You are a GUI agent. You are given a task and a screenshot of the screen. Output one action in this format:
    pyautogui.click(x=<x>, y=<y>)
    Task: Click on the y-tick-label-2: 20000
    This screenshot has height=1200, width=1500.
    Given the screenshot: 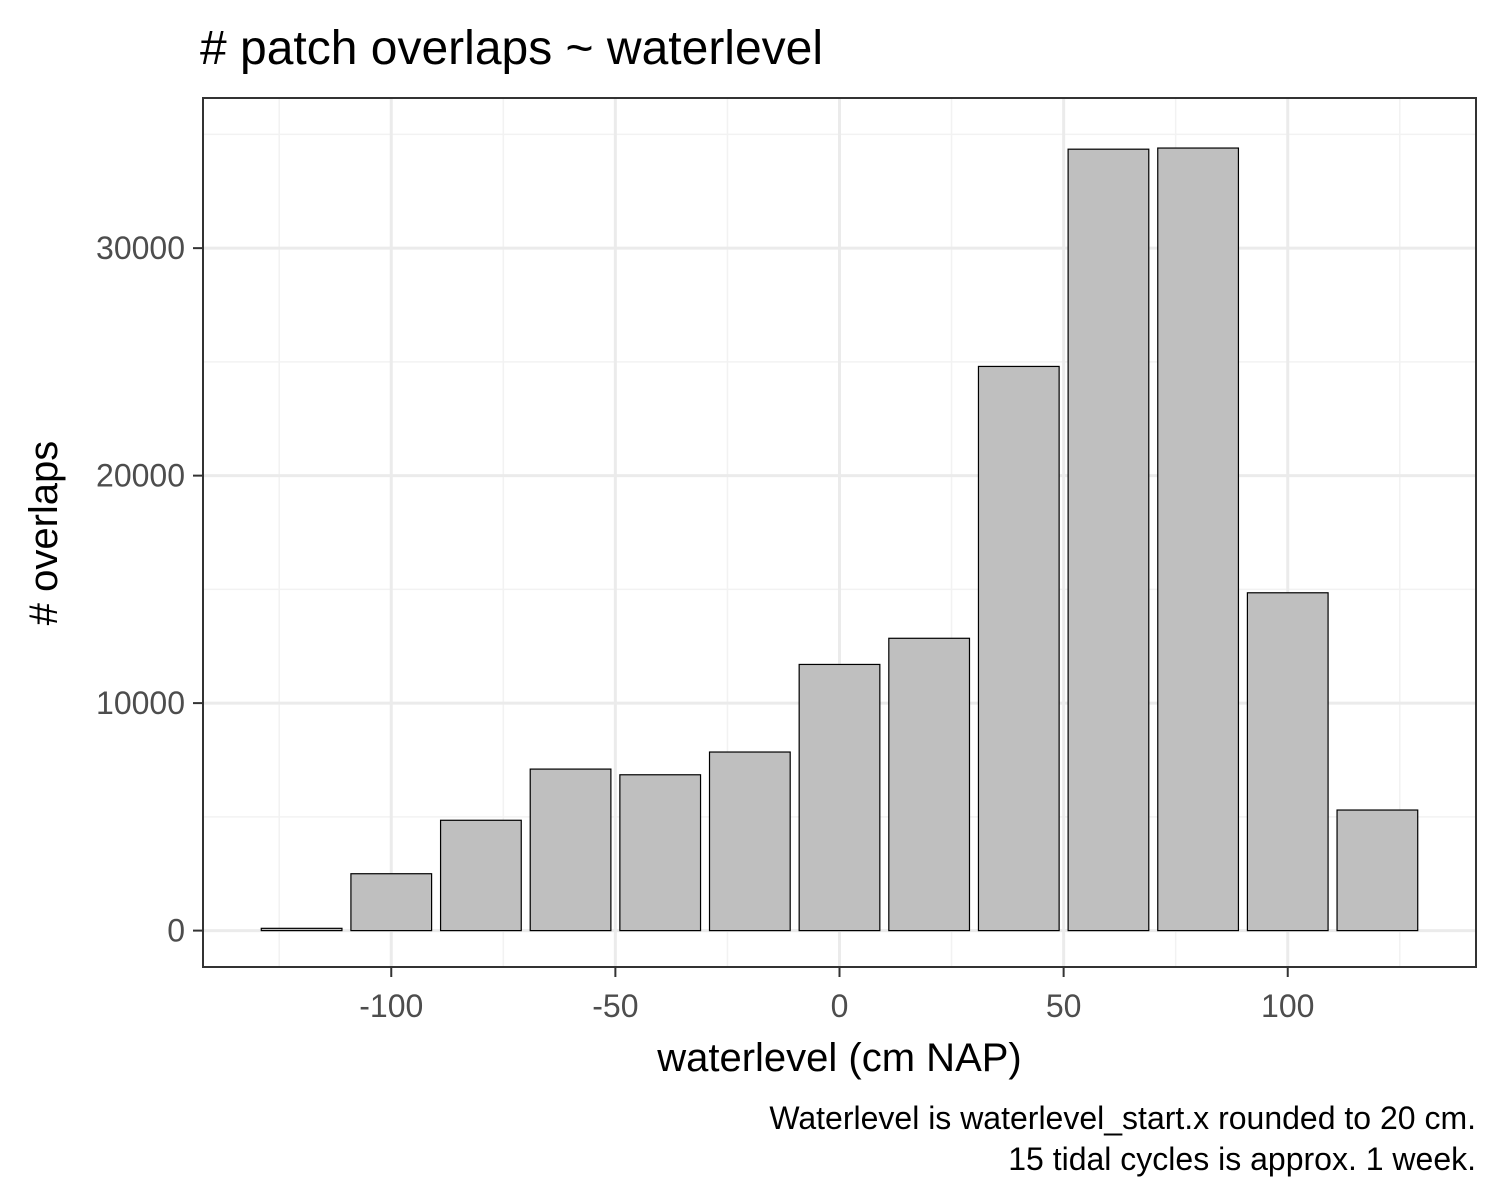 What is the action you would take?
    pyautogui.click(x=140, y=476)
    